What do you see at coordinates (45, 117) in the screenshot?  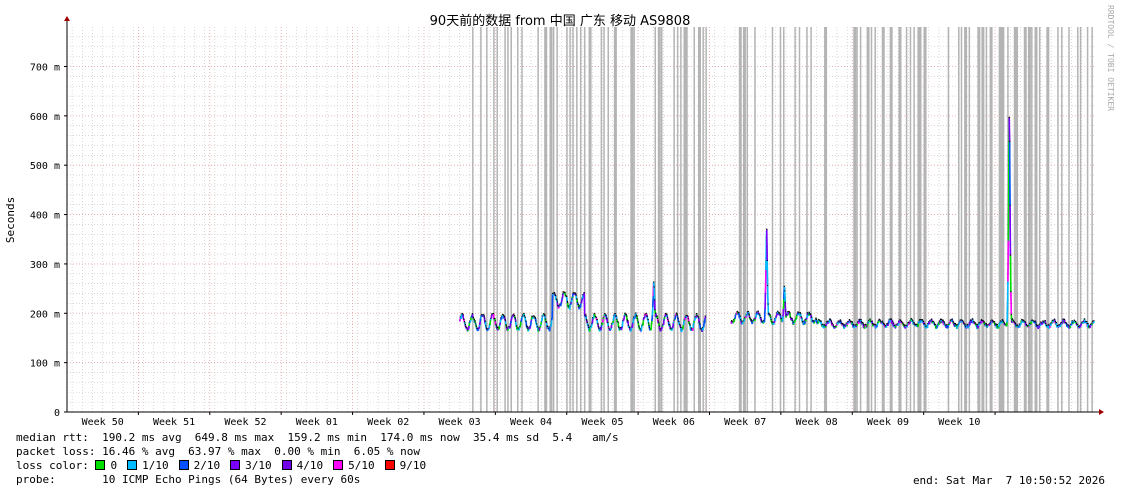 I see `y-tick-label: 600 m` at bounding box center [45, 117].